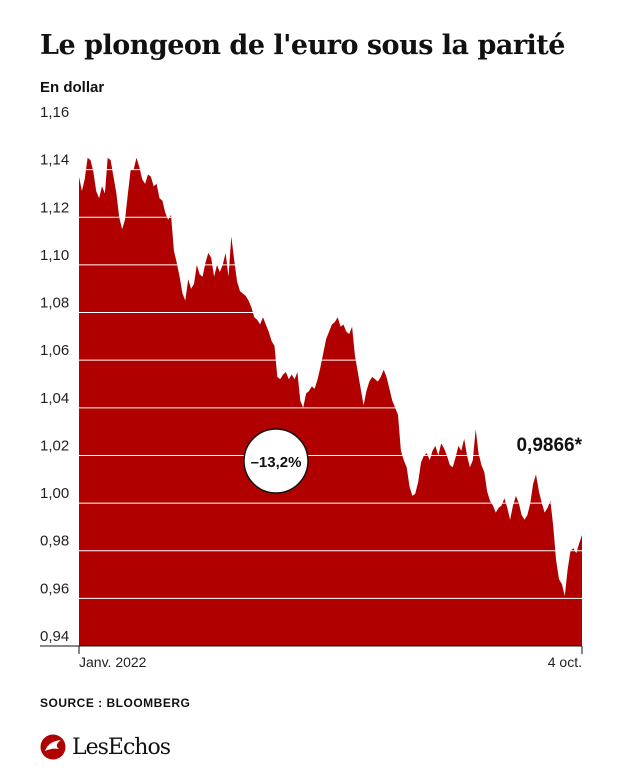 Image resolution: width=620 pixels, height=775 pixels. I want to click on y-tick-label: 1,10, so click(54, 255).